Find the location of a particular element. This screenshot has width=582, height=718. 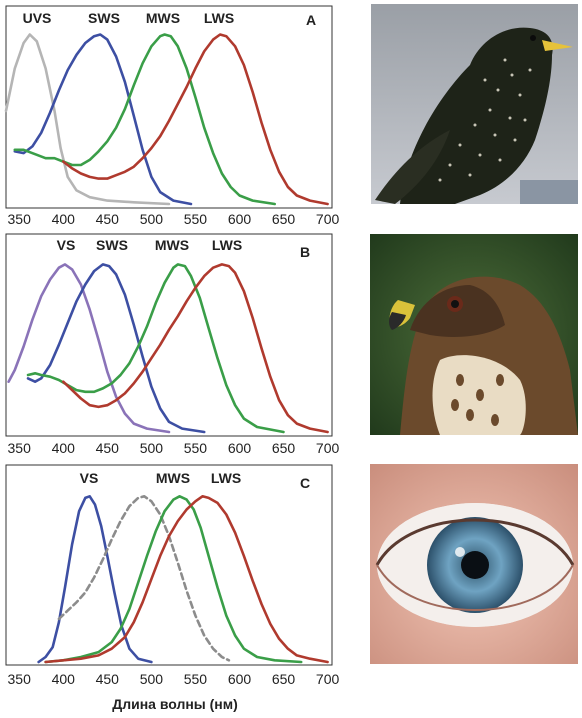

tick-label-450-panel-b: 450 is located at coordinates (108, 448).